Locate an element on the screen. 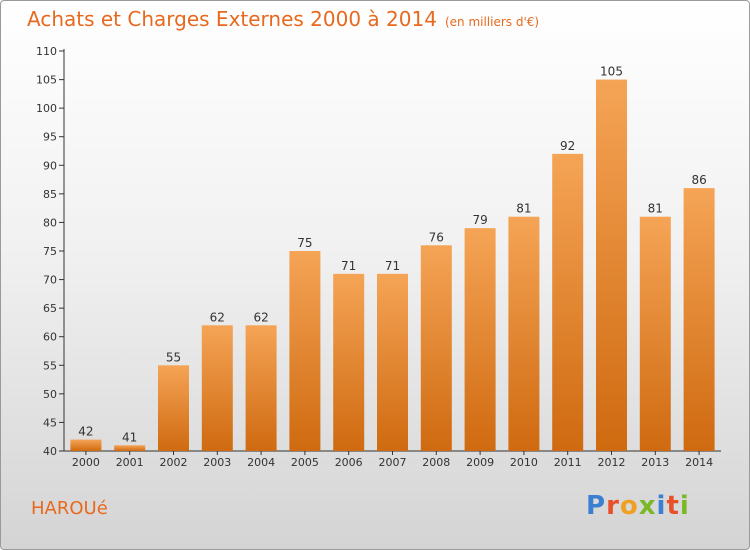 The width and height of the screenshot is (750, 550). logo-letter: t is located at coordinates (673, 506).